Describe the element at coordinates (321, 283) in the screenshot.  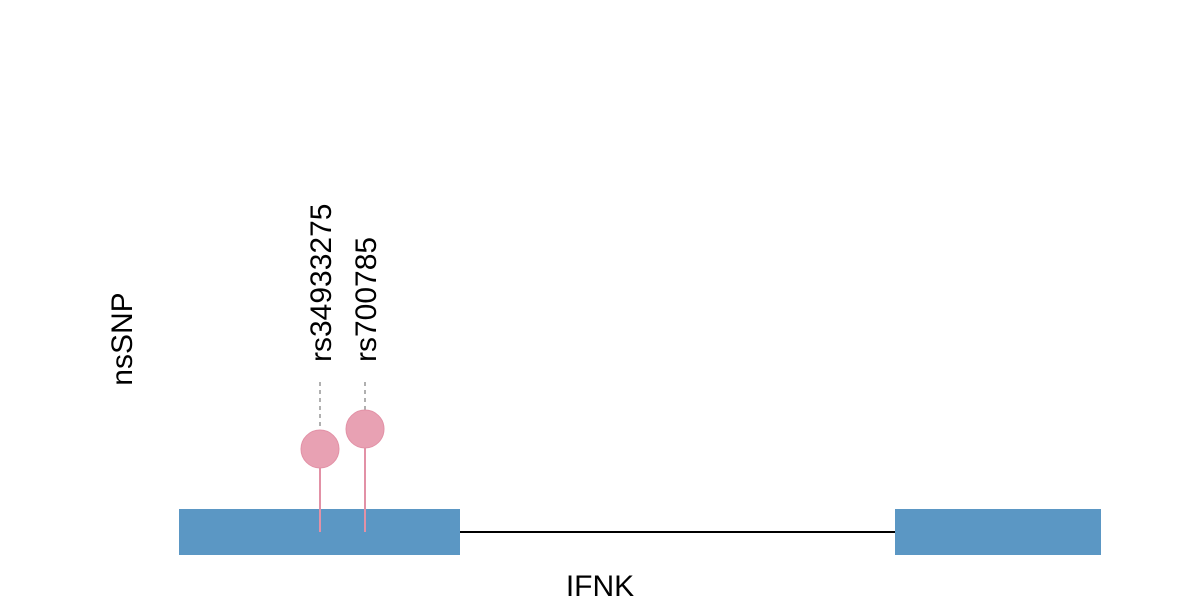
I see `snp-label-1: rs34933275` at that location.